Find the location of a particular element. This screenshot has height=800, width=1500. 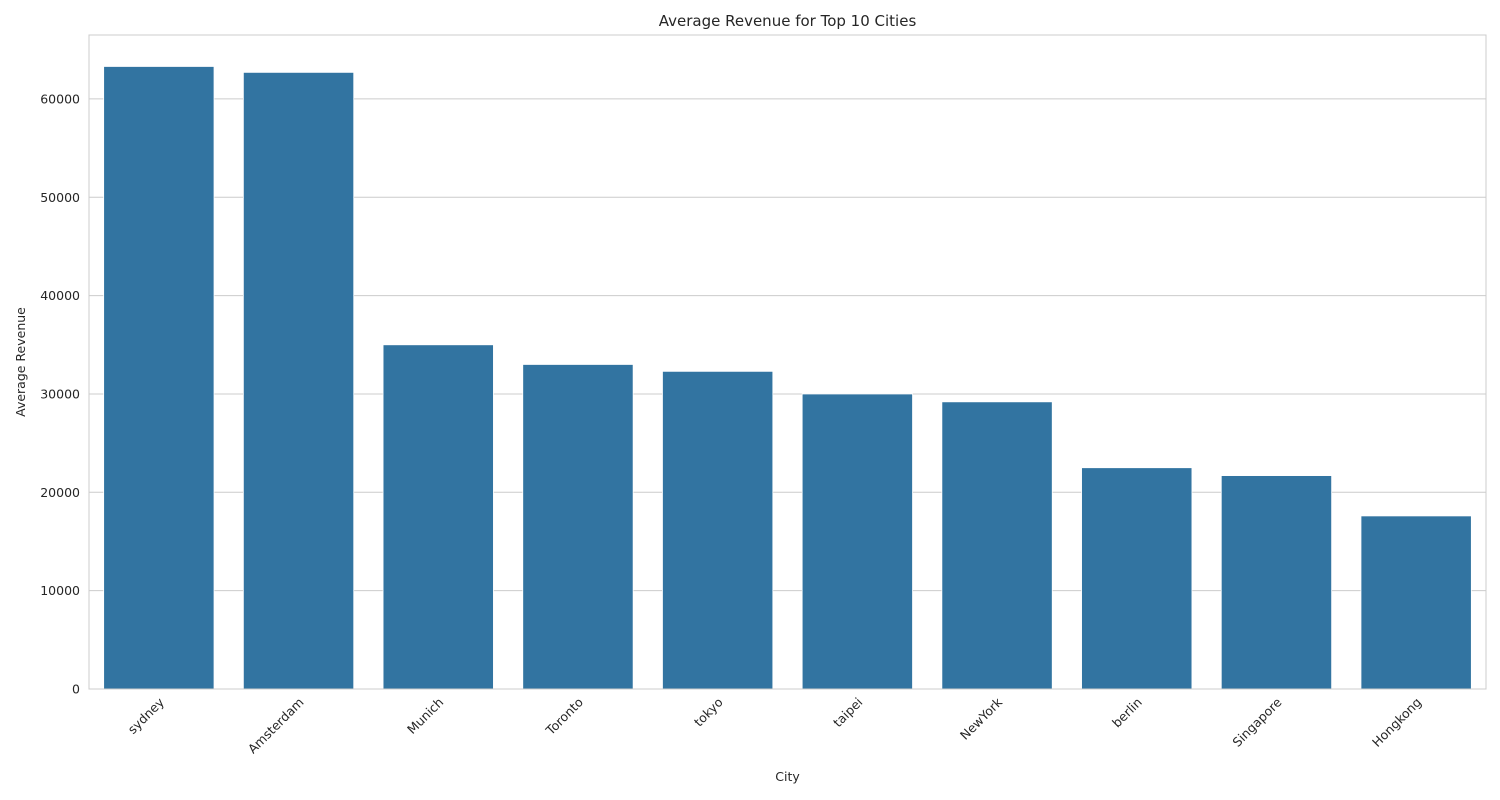

y-tick-label: 50000 is located at coordinates (60, 197).